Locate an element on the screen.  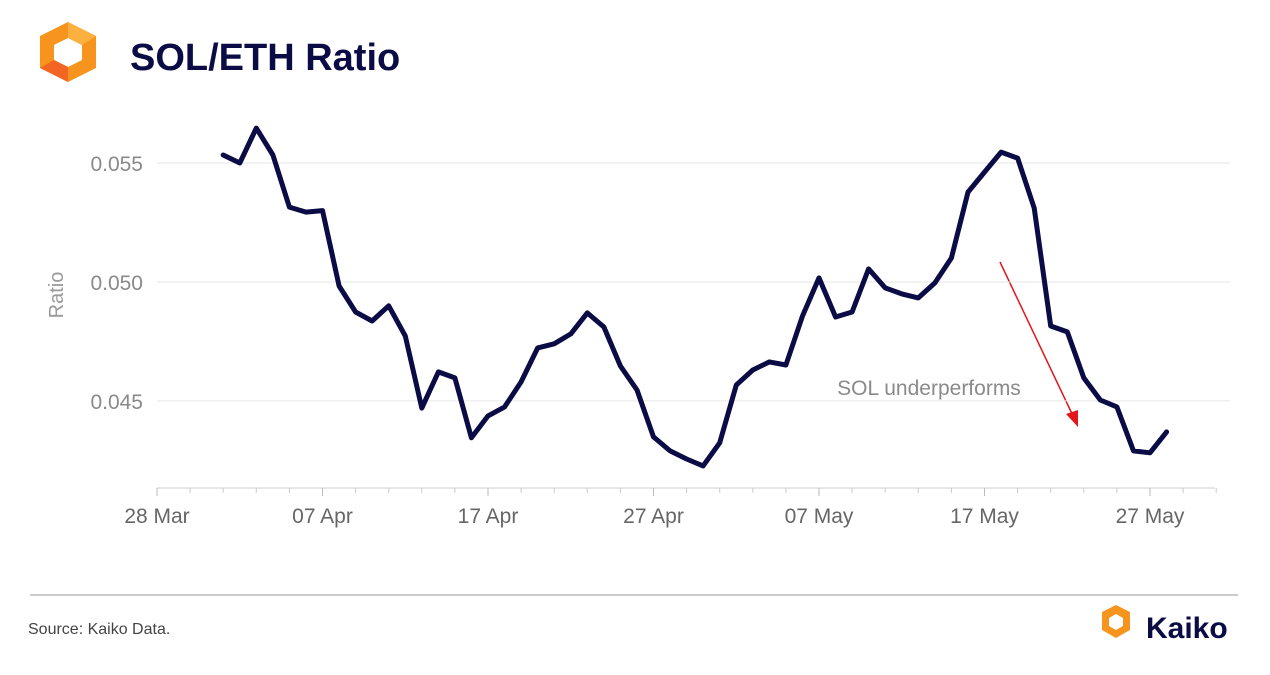
y-axis-label: Ratio is located at coordinates (57, 295).